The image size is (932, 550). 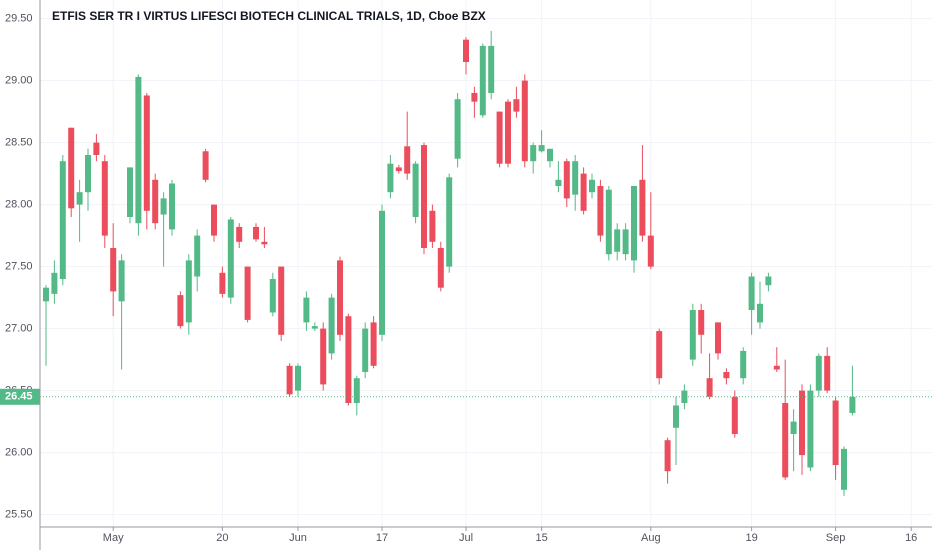 What do you see at coordinates (19, 515) in the screenshot?
I see `y-tick-label: 25.50` at bounding box center [19, 515].